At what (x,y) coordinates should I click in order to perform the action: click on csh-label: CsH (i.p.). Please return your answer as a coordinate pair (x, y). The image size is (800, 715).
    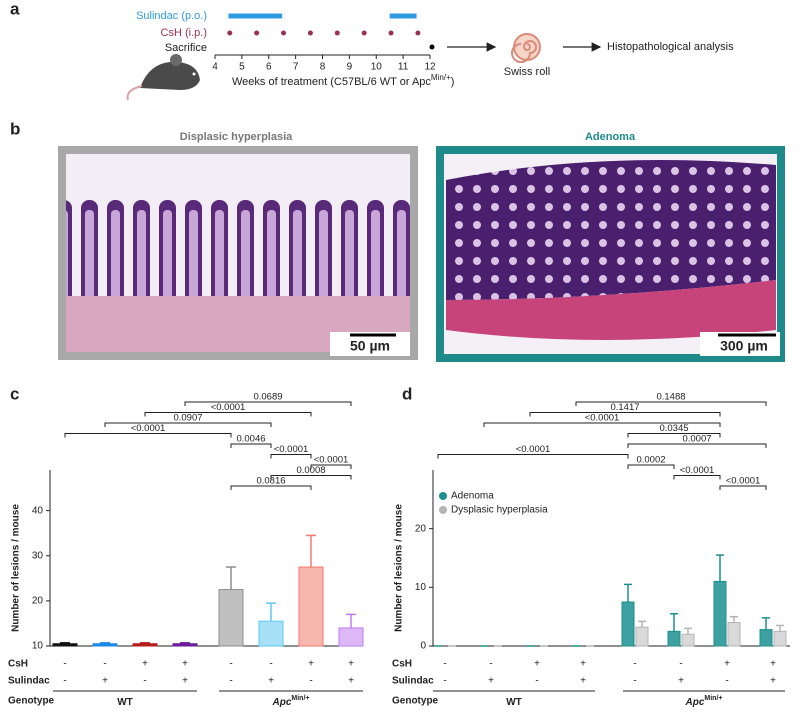
    Looking at the image, I should click on (184, 33).